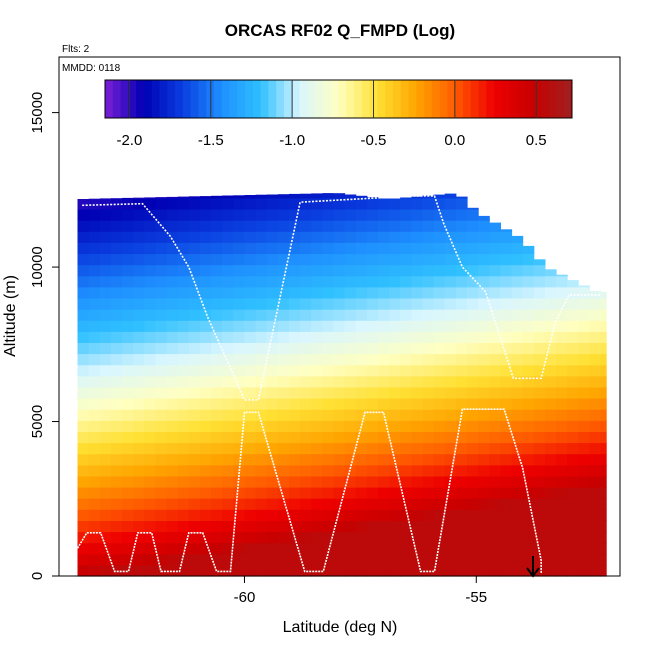 The height and width of the screenshot is (650, 650). Describe the element at coordinates (533, 567) in the screenshot. I see `end-arrow-icon` at that location.